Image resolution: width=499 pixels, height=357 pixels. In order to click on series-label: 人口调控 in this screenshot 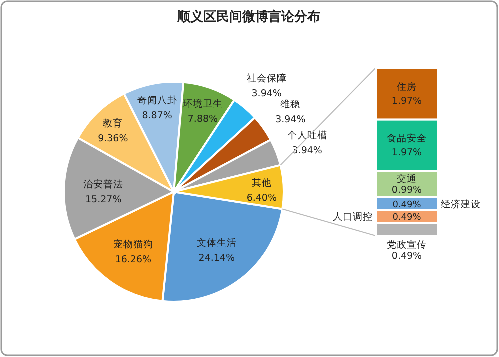, I will do `click(353, 217)`.